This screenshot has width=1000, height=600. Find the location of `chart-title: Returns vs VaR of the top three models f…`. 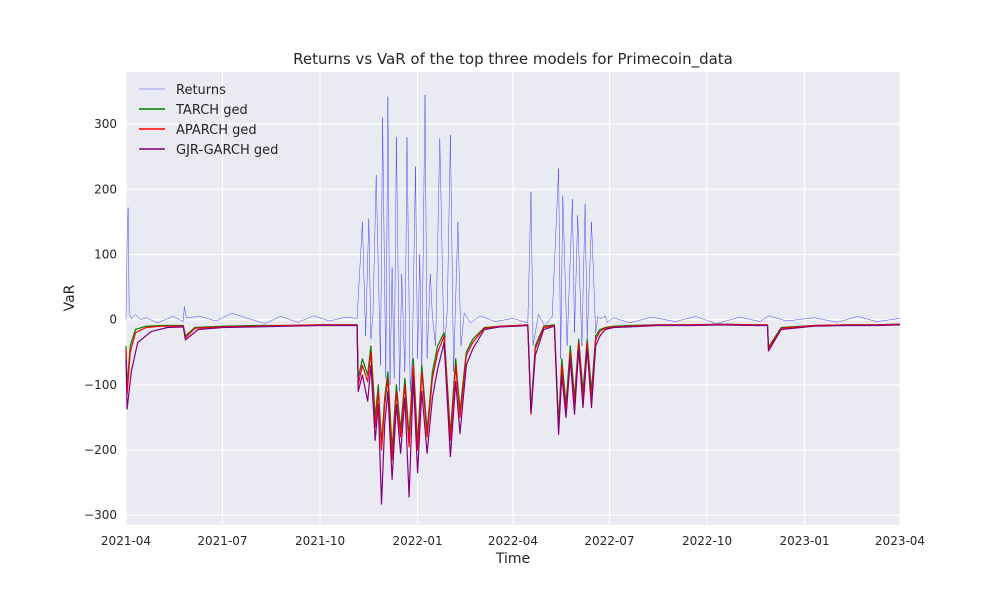

chart-title: Returns vs VaR of the top three models f… is located at coordinates (513, 59).